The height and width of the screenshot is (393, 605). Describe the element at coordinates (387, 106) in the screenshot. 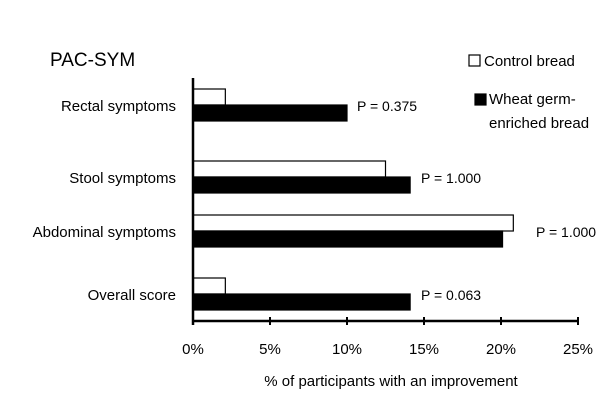

I see `p-value-label: P = 0.375` at that location.